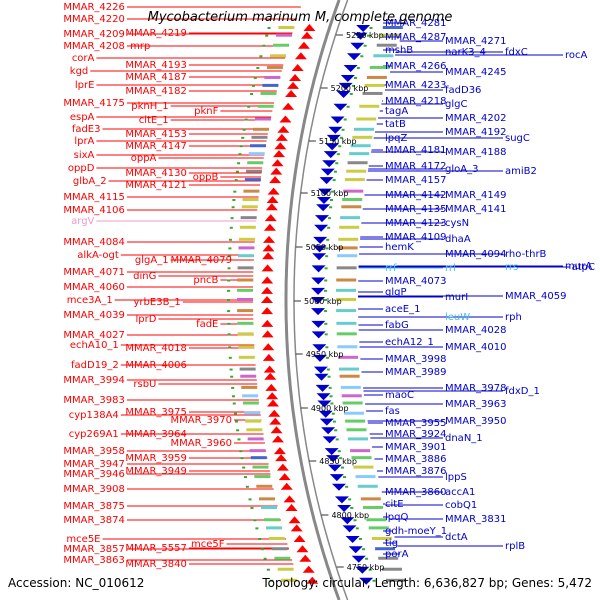  What do you see at coordinates (82, 117) in the screenshot?
I see `gene-label: espA` at bounding box center [82, 117].